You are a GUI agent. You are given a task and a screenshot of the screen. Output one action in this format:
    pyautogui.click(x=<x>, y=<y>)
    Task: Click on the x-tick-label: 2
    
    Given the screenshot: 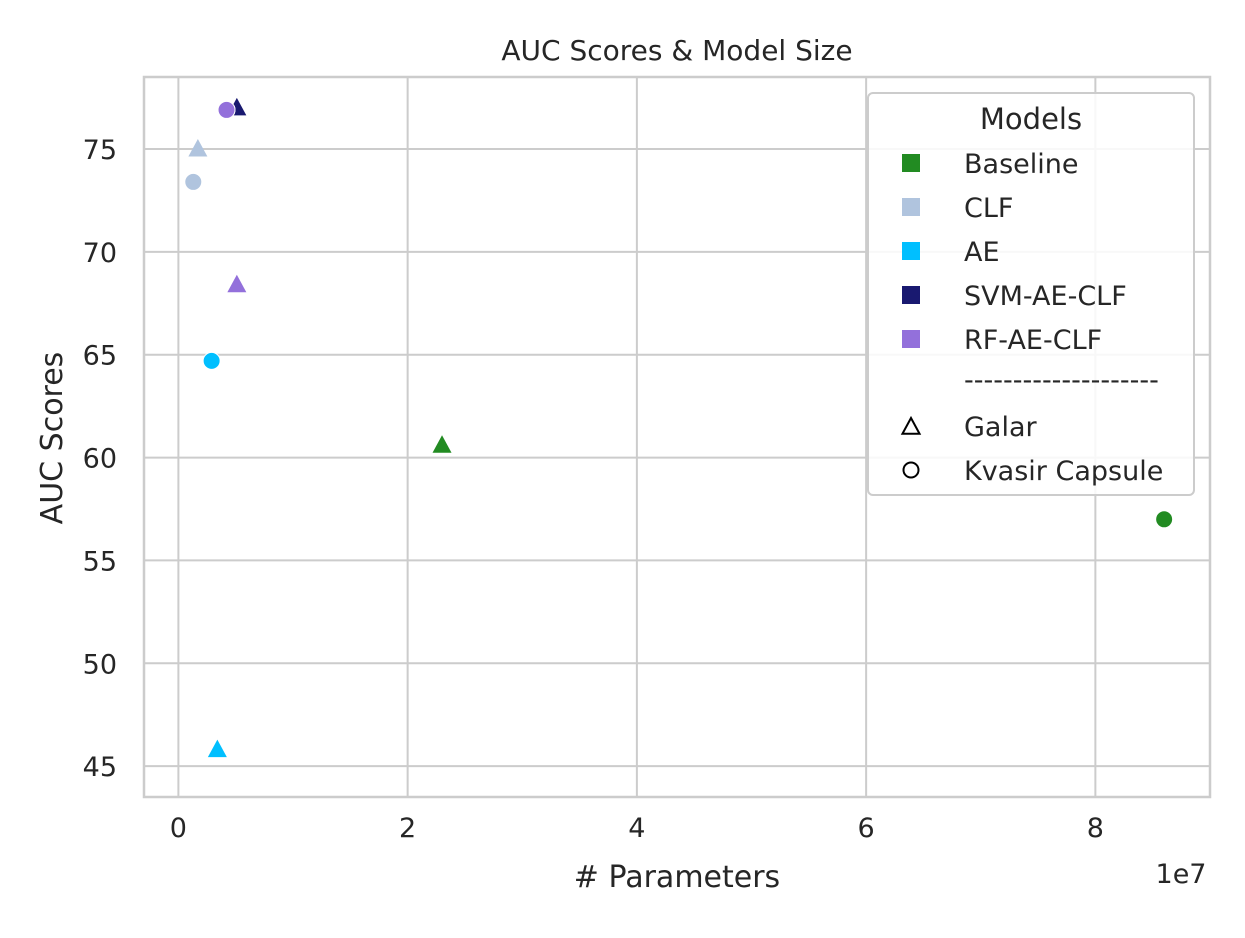 What is the action you would take?
    pyautogui.click(x=407, y=828)
    